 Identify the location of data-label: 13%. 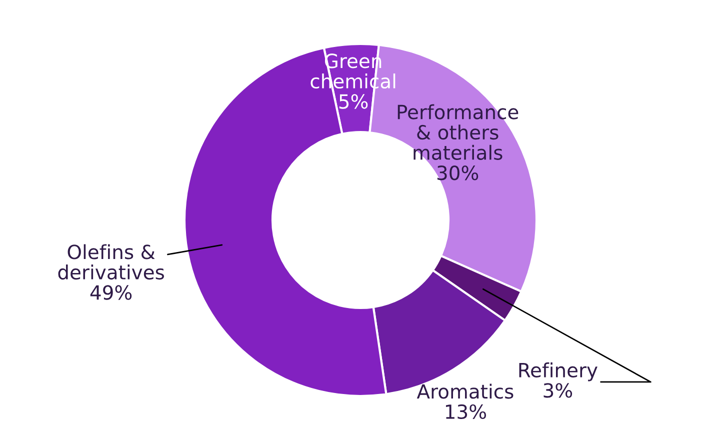
(466, 412).